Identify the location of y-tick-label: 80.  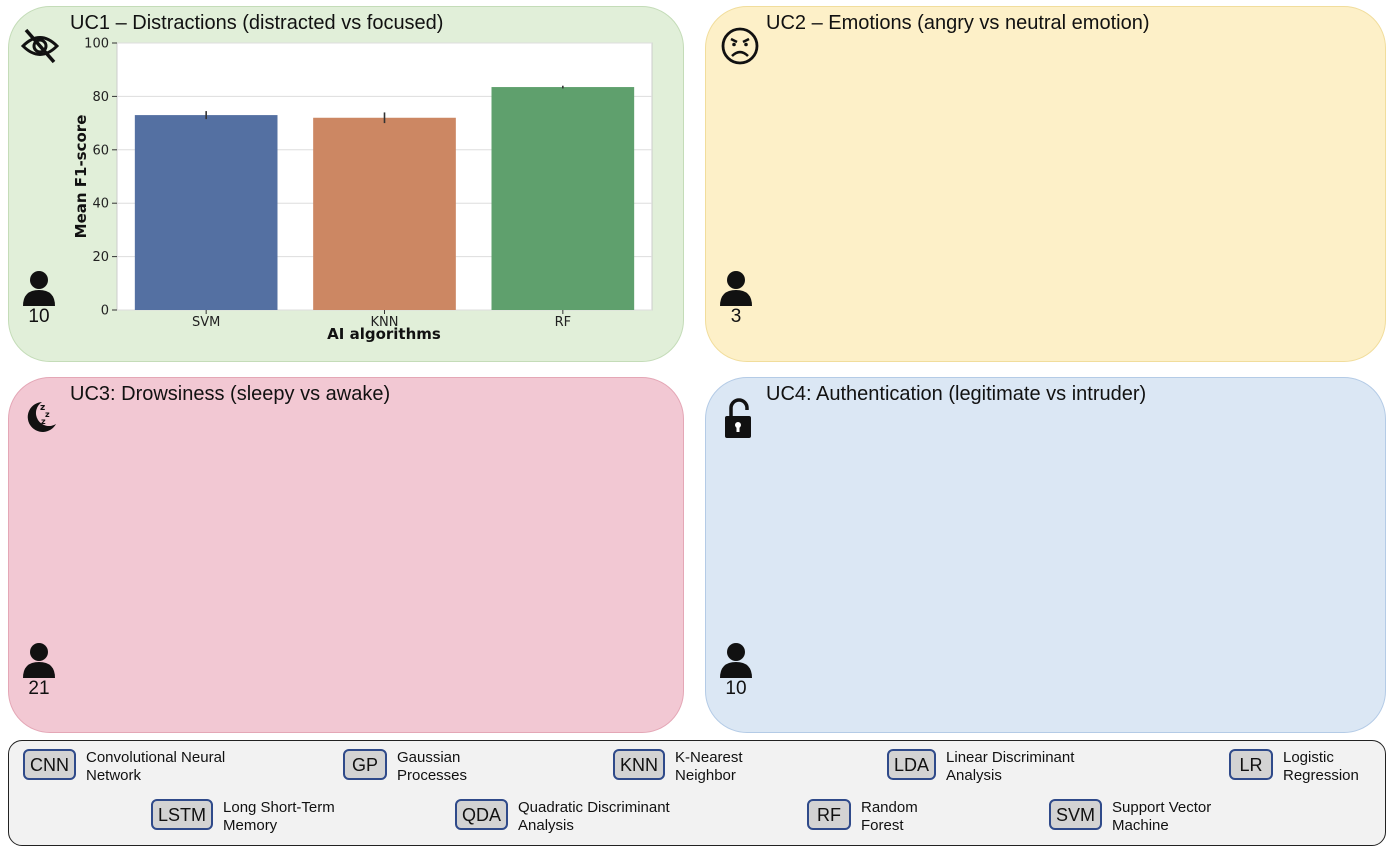
(100, 97).